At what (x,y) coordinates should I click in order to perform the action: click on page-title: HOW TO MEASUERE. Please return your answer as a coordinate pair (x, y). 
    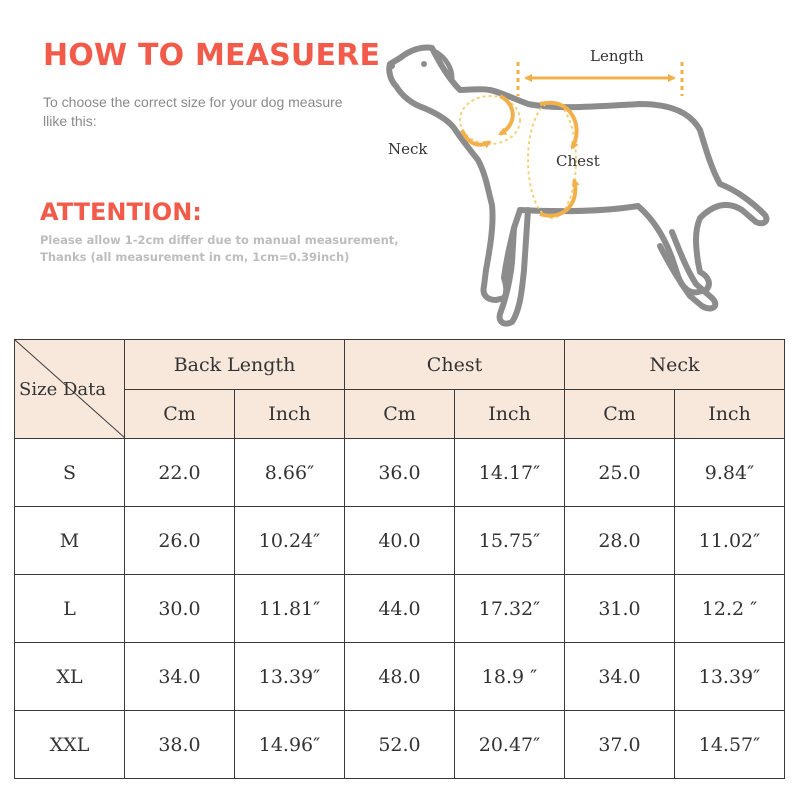
    Looking at the image, I should click on (212, 55).